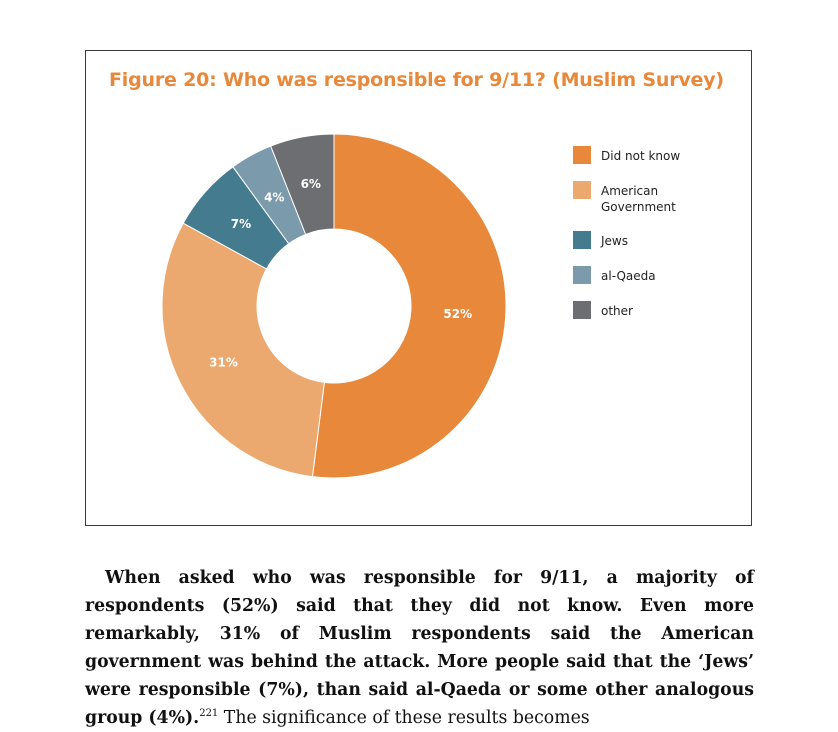 This screenshot has height=732, width=838. What do you see at coordinates (243, 350) in the screenshot?
I see `slice-american-government` at bounding box center [243, 350].